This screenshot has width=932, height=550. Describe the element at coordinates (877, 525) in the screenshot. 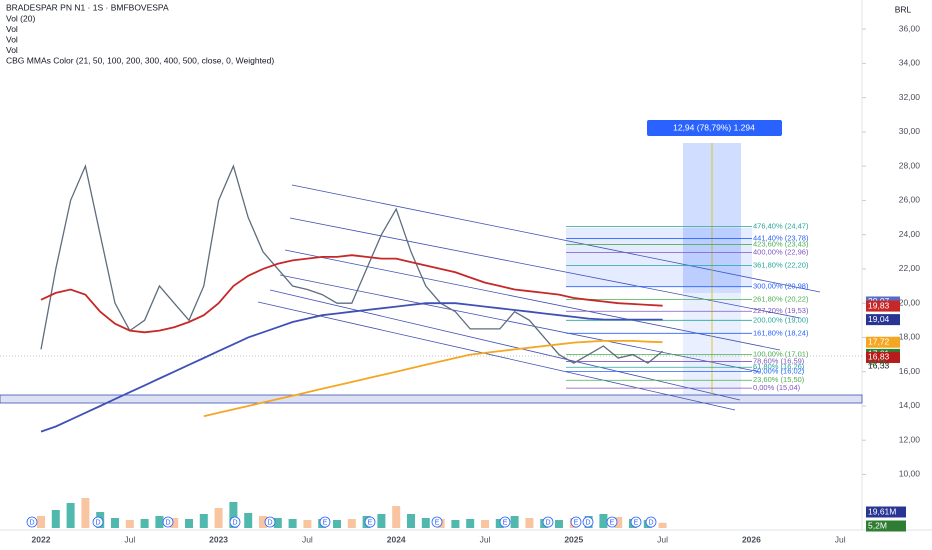

I see `volume-badge-label: 5,2M` at that location.